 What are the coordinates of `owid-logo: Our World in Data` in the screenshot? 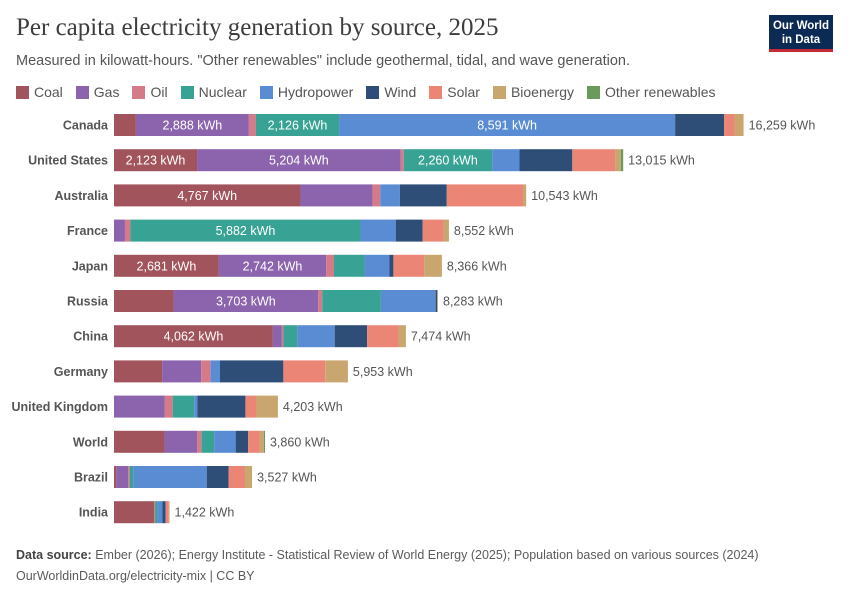 It's located at (801, 33).